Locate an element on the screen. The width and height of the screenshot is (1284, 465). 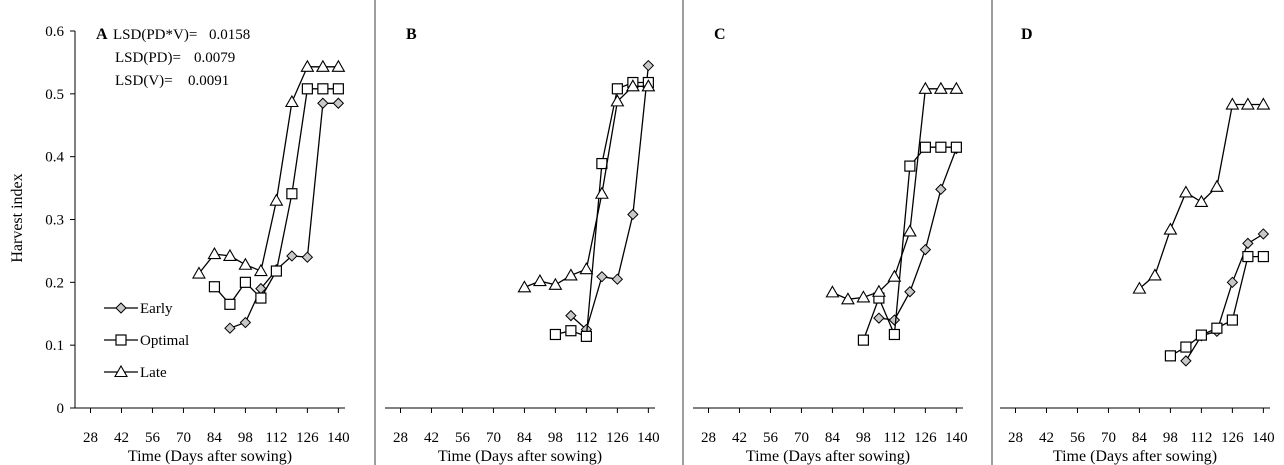
lsd-pd-value: 0.0079 is located at coordinates (214, 58).